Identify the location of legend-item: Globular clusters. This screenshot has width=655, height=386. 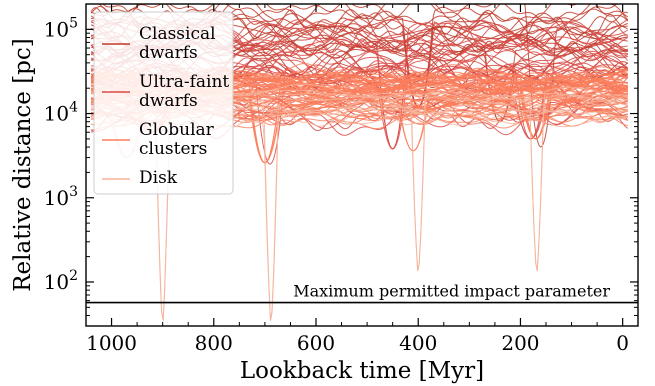
(158, 139).